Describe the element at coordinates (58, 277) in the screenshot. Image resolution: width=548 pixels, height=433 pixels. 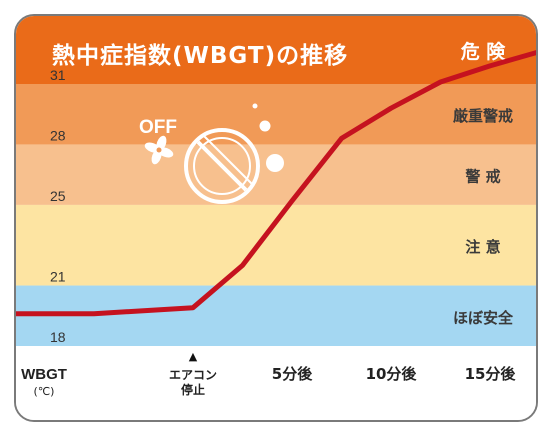
I see `y-tick-label-1: 21` at that location.